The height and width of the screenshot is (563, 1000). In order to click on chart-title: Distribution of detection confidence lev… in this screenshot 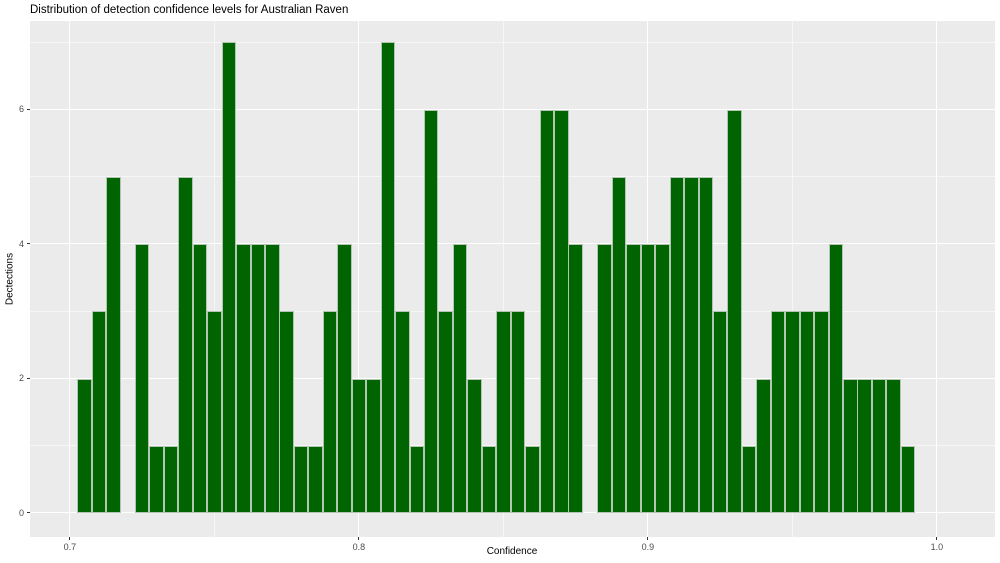, I will do `click(189, 10)`.